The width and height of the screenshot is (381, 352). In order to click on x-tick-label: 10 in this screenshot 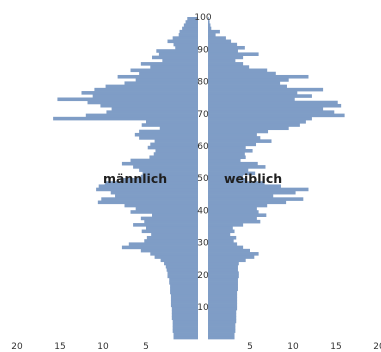, I will do `click(103, 347)`.